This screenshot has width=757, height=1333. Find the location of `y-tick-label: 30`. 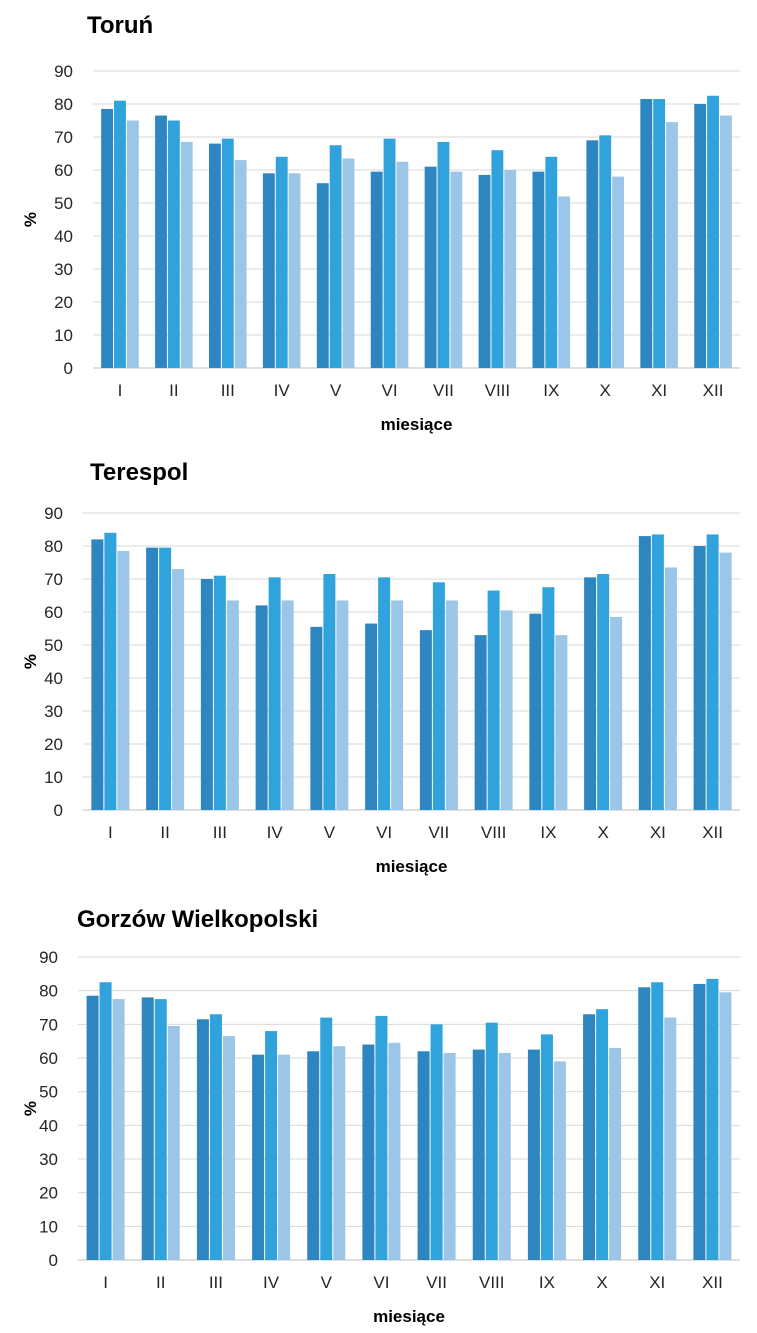

y-tick-label: 30 is located at coordinates (48, 1159).